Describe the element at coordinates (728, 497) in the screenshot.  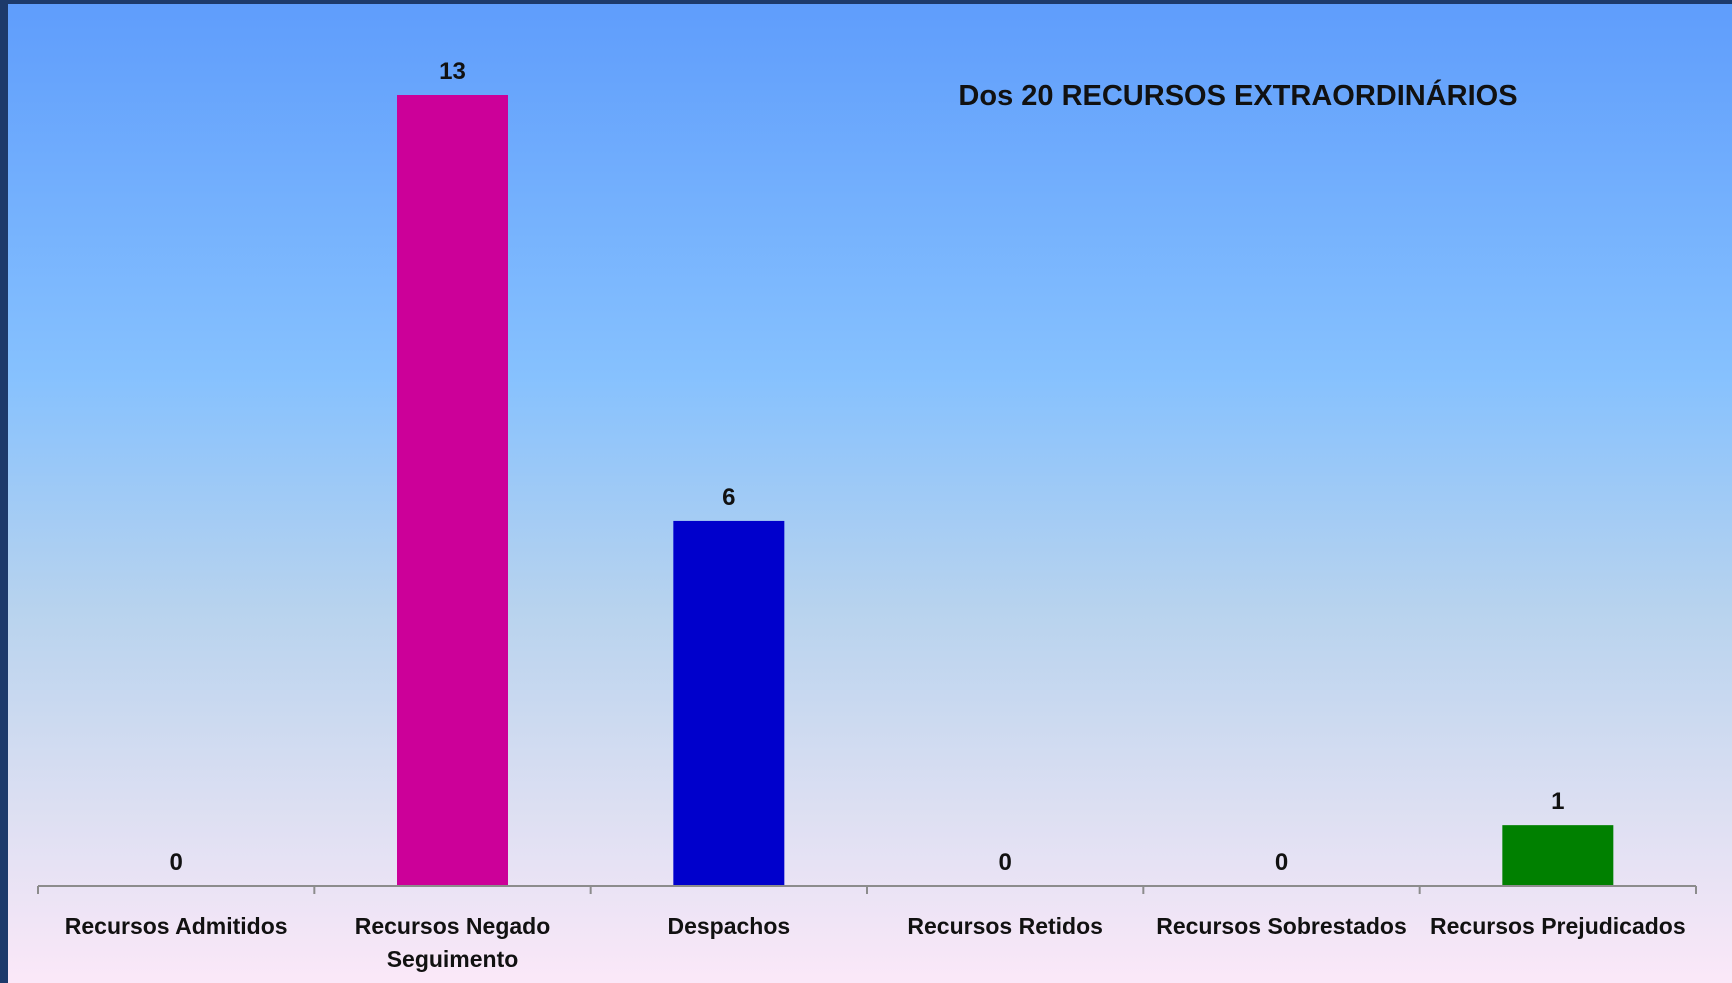
I see `data-label: 6` at that location.